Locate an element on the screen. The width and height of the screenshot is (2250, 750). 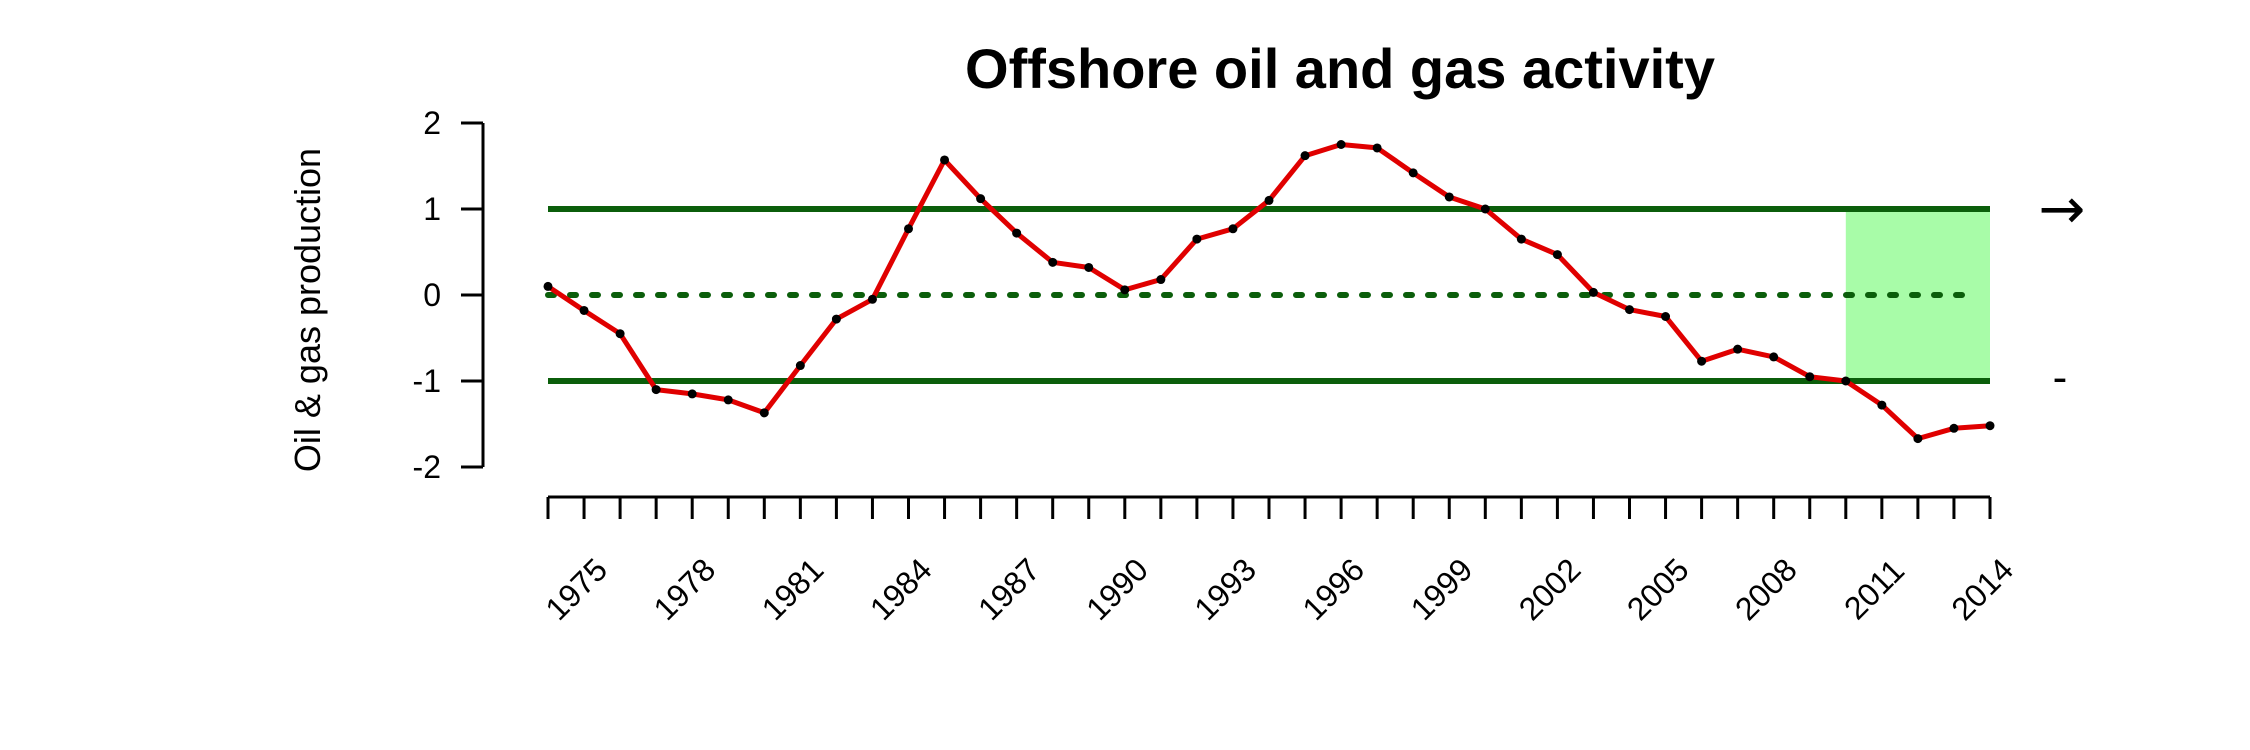
x-tick-label: 2014 is located at coordinates (1982, 589).